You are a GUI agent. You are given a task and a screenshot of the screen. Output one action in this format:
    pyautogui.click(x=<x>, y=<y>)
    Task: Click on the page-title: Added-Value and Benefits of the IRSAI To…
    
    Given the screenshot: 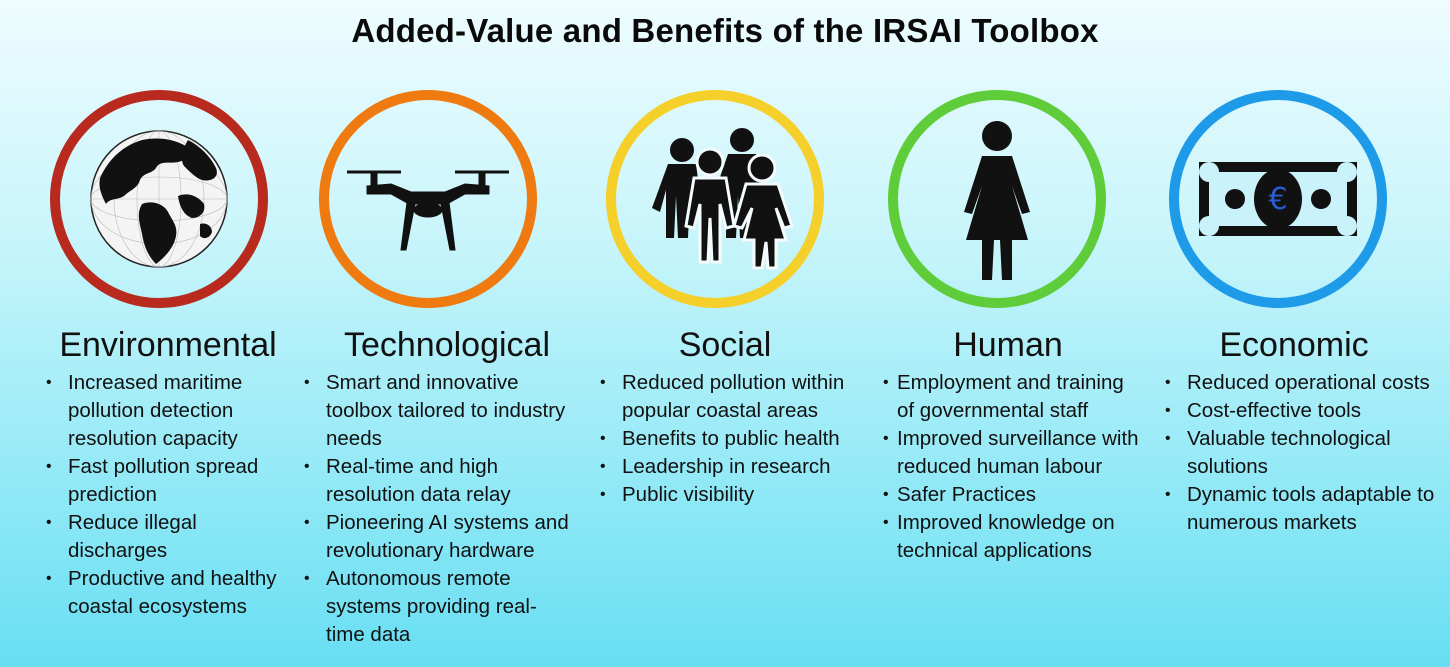 What is the action you would take?
    pyautogui.click(x=725, y=30)
    